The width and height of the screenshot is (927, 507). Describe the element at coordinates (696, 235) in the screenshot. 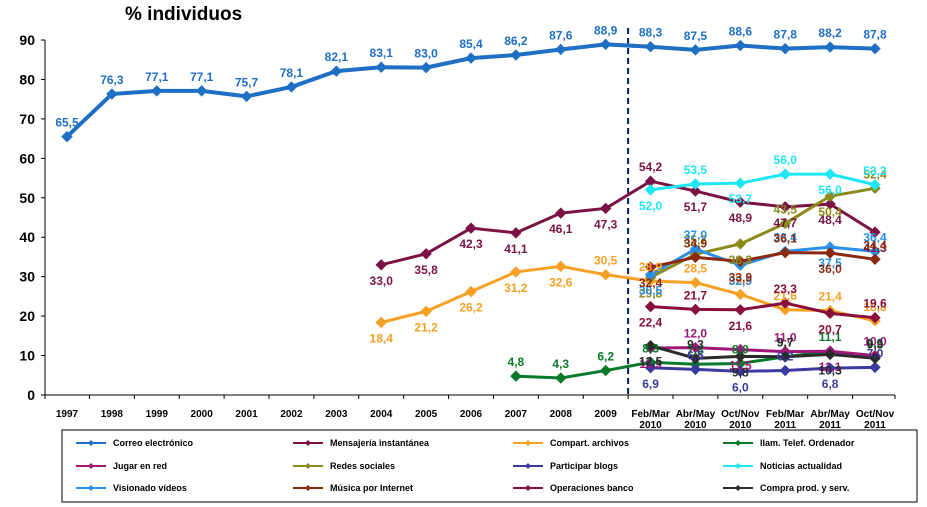

I see `data-label: 37,0` at that location.